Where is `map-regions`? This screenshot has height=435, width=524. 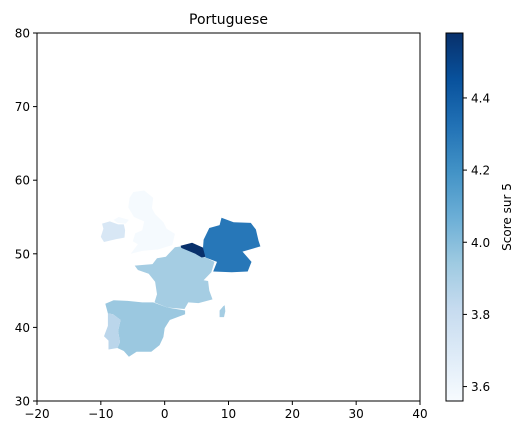
map-regions is located at coordinates (180, 273).